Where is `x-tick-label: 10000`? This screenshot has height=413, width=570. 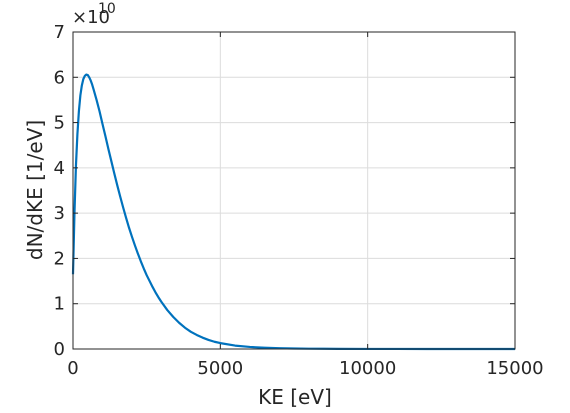
x-tick-label: 10000 is located at coordinates (367, 368).